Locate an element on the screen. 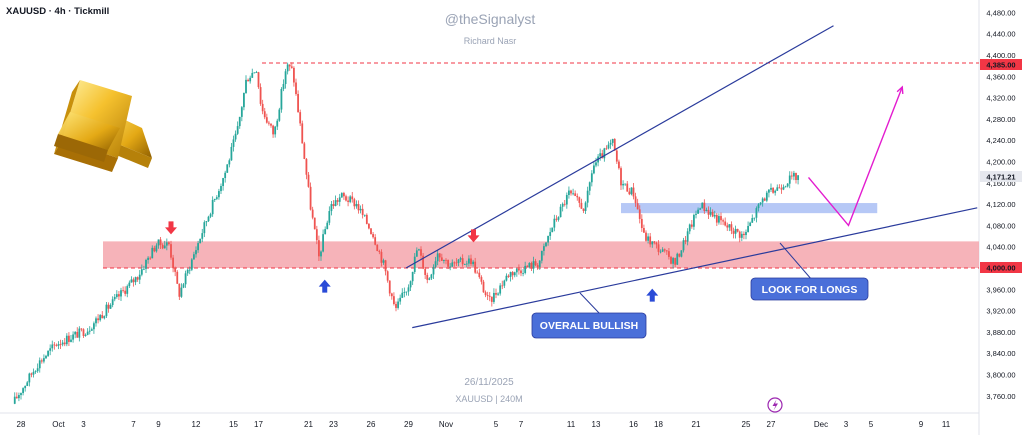 The height and width of the screenshot is (435, 1024). x-tick-label: 29 is located at coordinates (408, 424).